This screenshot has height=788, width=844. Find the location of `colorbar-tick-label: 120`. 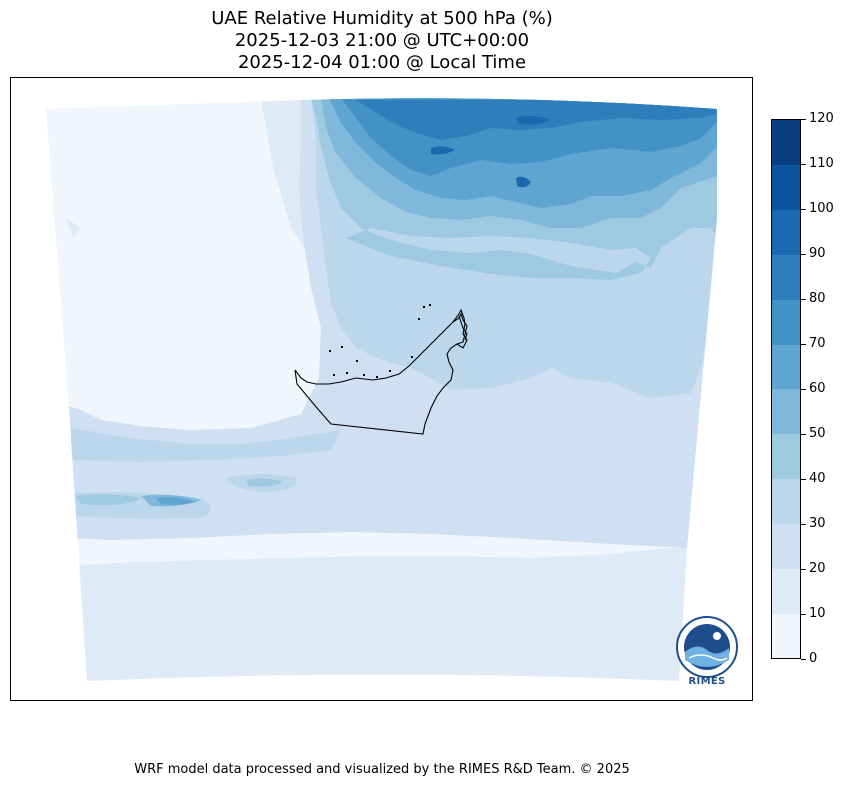

colorbar-tick-label: 120 is located at coordinates (821, 118).